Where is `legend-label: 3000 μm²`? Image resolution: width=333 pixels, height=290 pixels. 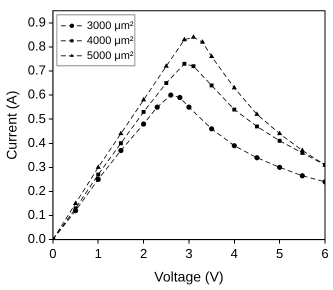
legend-label: 3000 μm² is located at coordinates (110, 26).